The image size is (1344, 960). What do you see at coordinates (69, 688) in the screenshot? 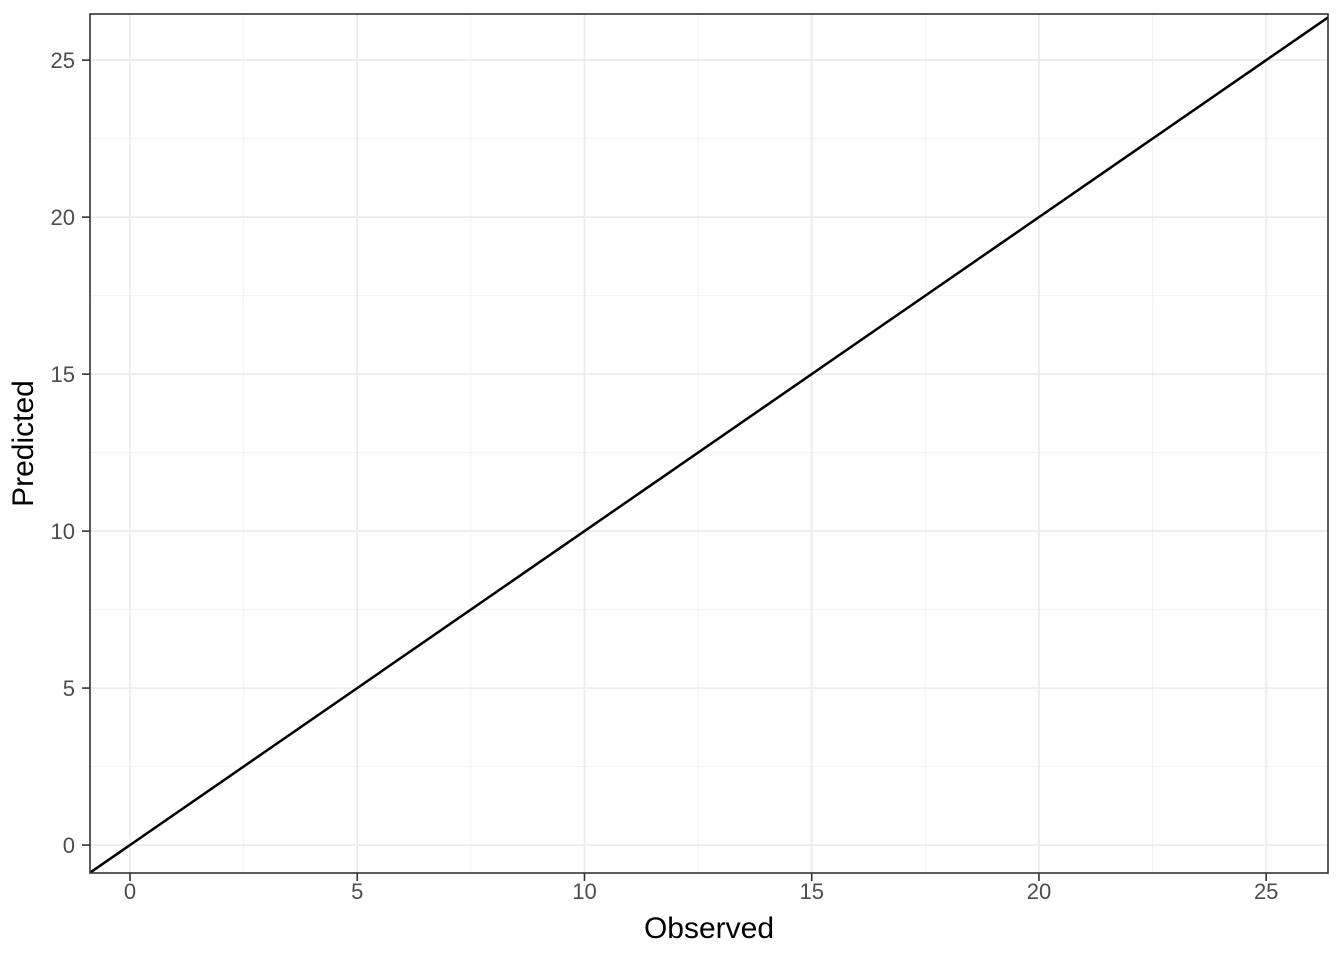
I see `y-tick-label: 5` at bounding box center [69, 688].